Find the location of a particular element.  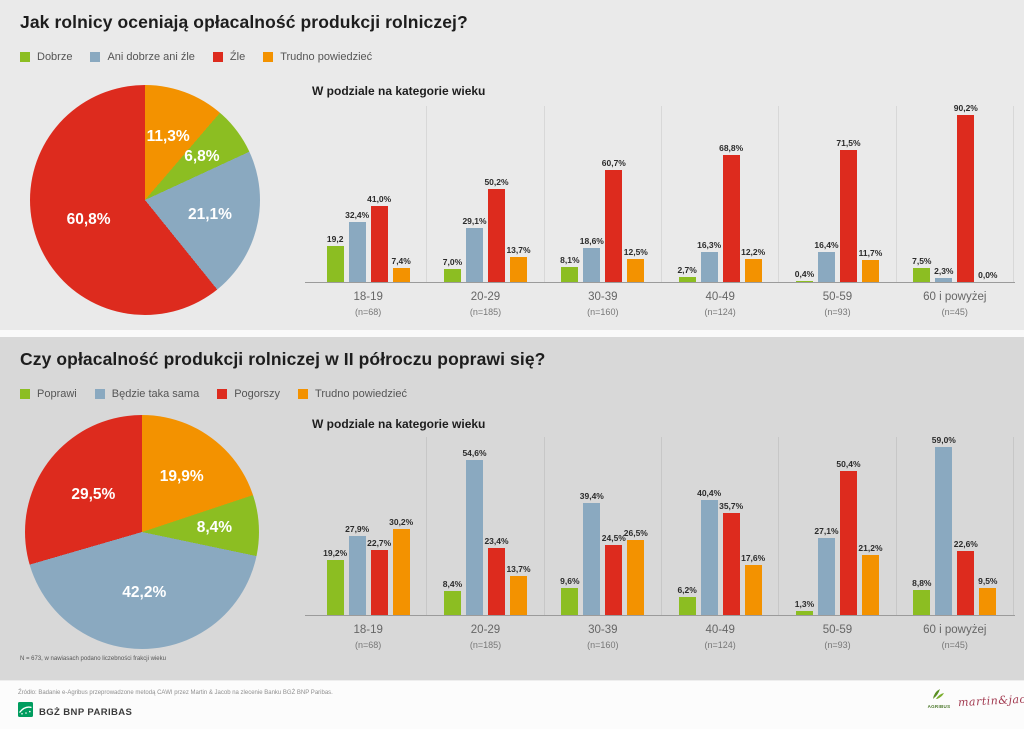

bar-row: 9,6% 39,4% 24,5% 26,5% is located at coordinates (603, 553).